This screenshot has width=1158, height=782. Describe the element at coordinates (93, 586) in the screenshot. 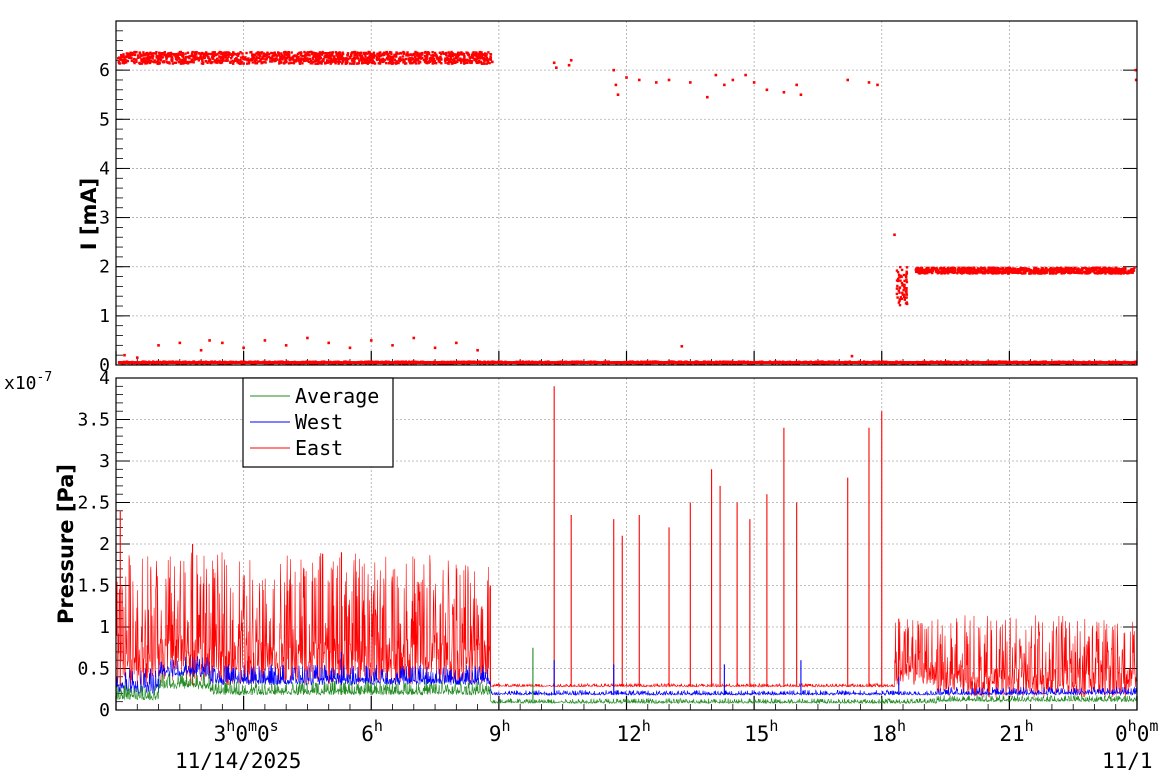

I see `pressure-y-tick-label: 1.5` at that location.